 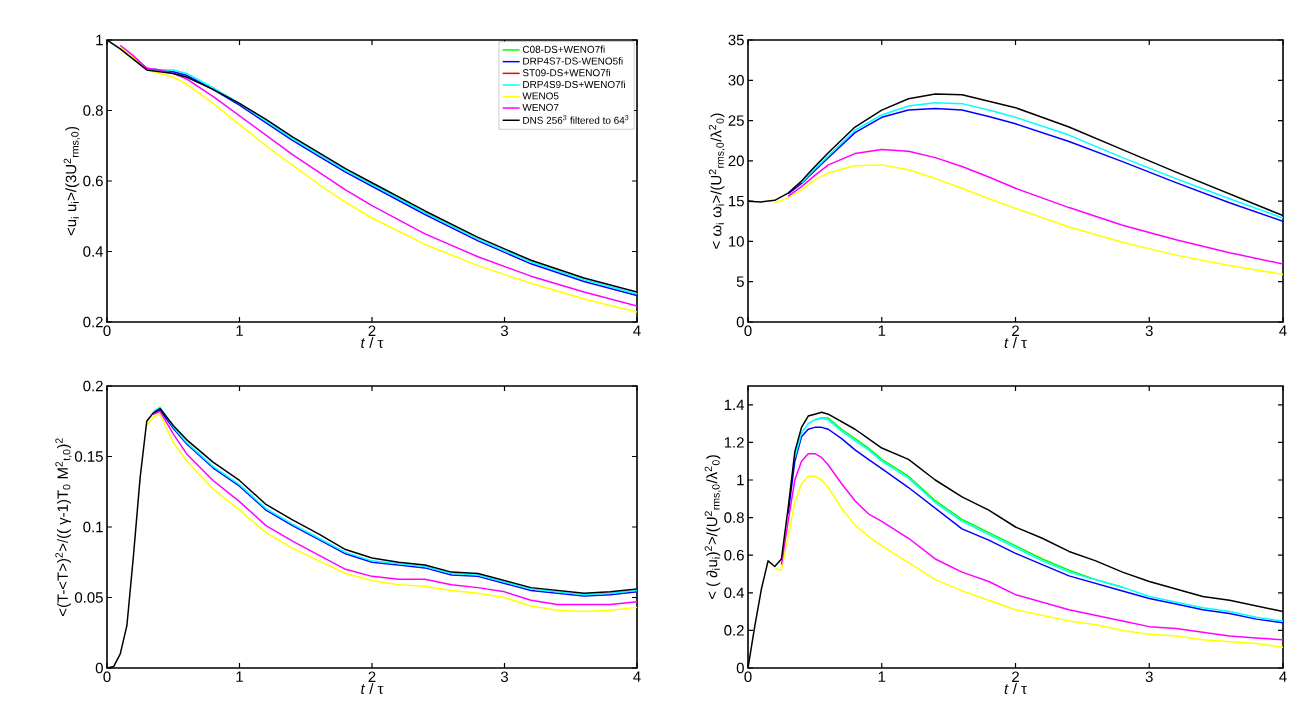 I want to click on y-tick-label: 5, so click(x=740, y=281).